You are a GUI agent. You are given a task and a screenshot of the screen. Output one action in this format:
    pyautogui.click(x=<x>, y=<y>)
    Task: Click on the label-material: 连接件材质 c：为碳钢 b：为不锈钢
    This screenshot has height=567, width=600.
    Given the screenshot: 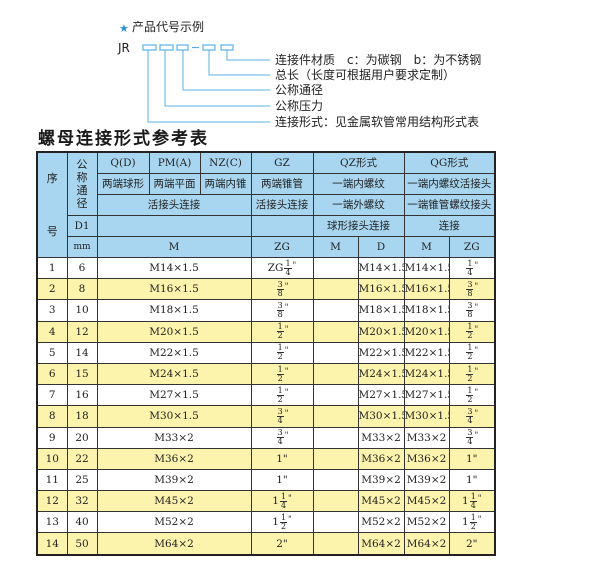 What is the action you would take?
    pyautogui.click(x=378, y=60)
    